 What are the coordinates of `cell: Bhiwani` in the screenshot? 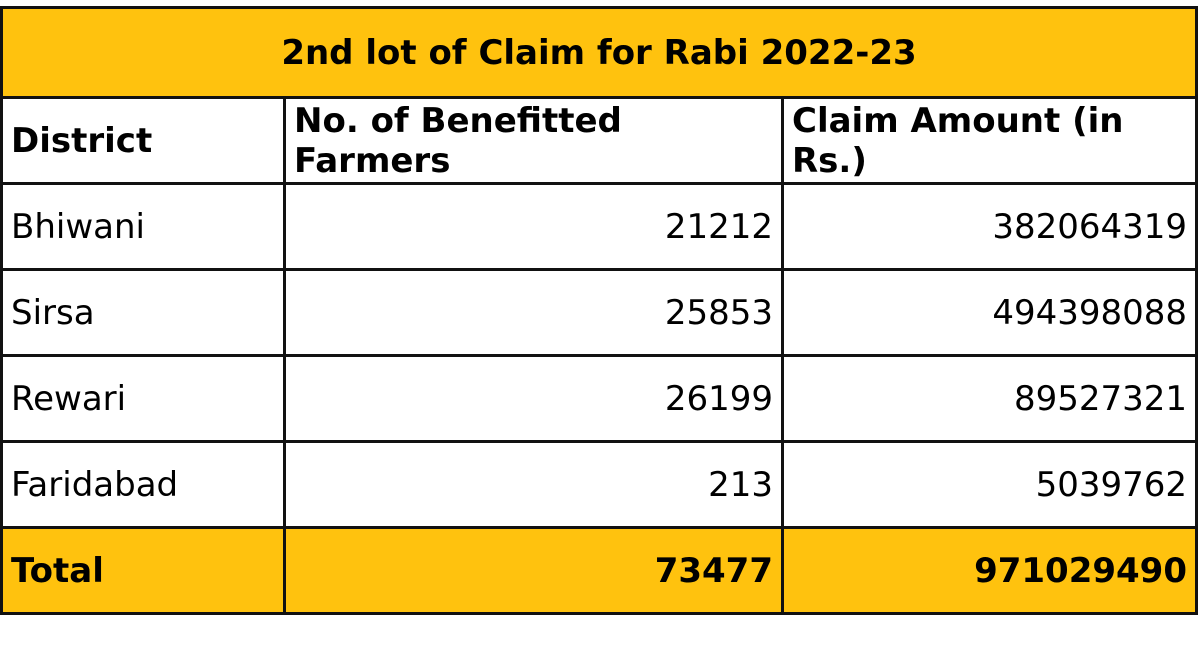 It's located at (143, 226).